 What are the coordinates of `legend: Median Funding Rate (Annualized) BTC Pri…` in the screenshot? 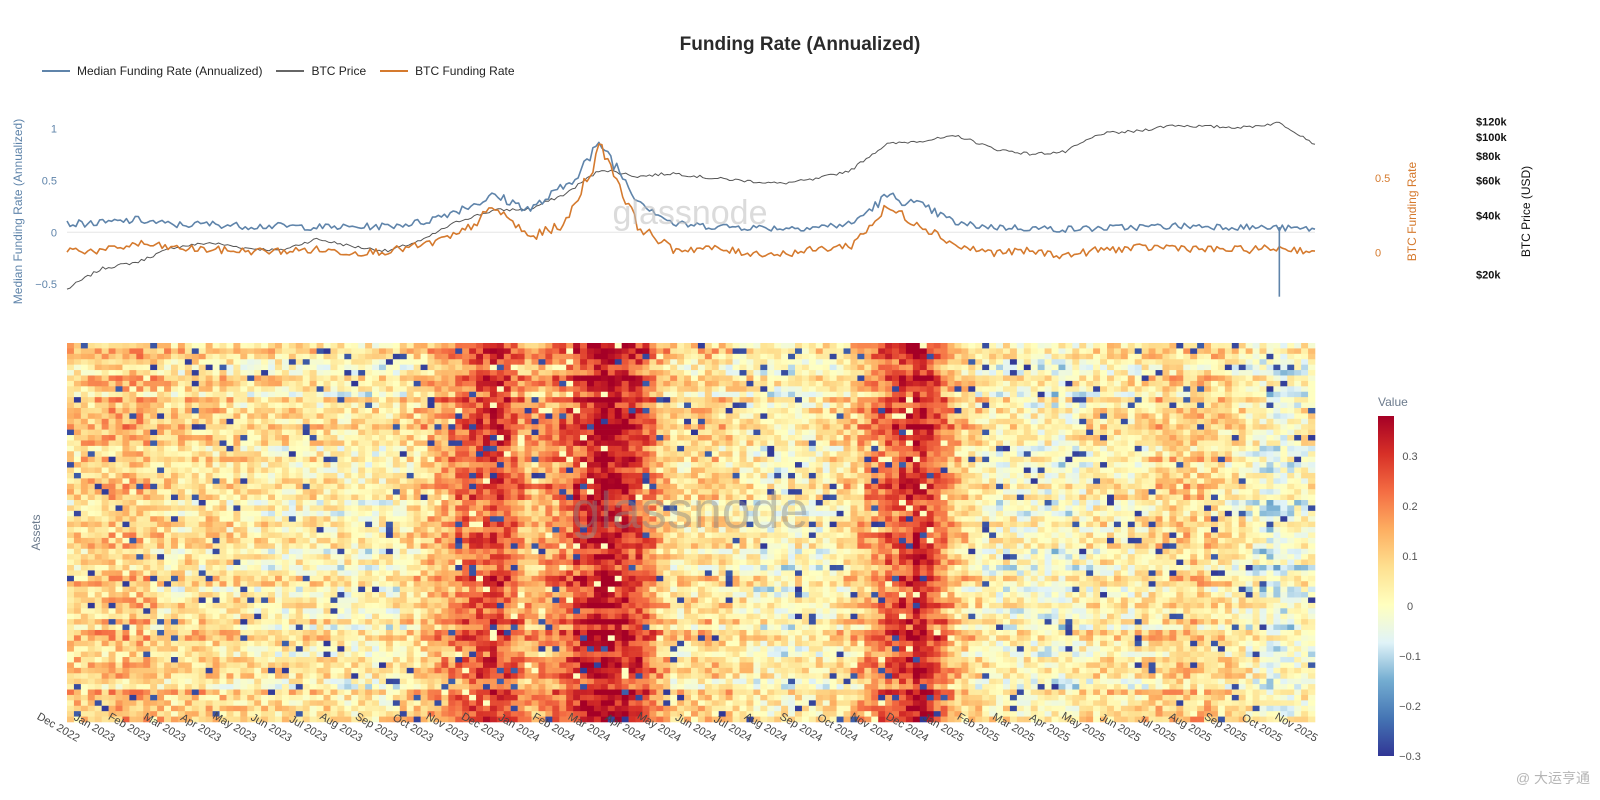 It's located at (278, 71).